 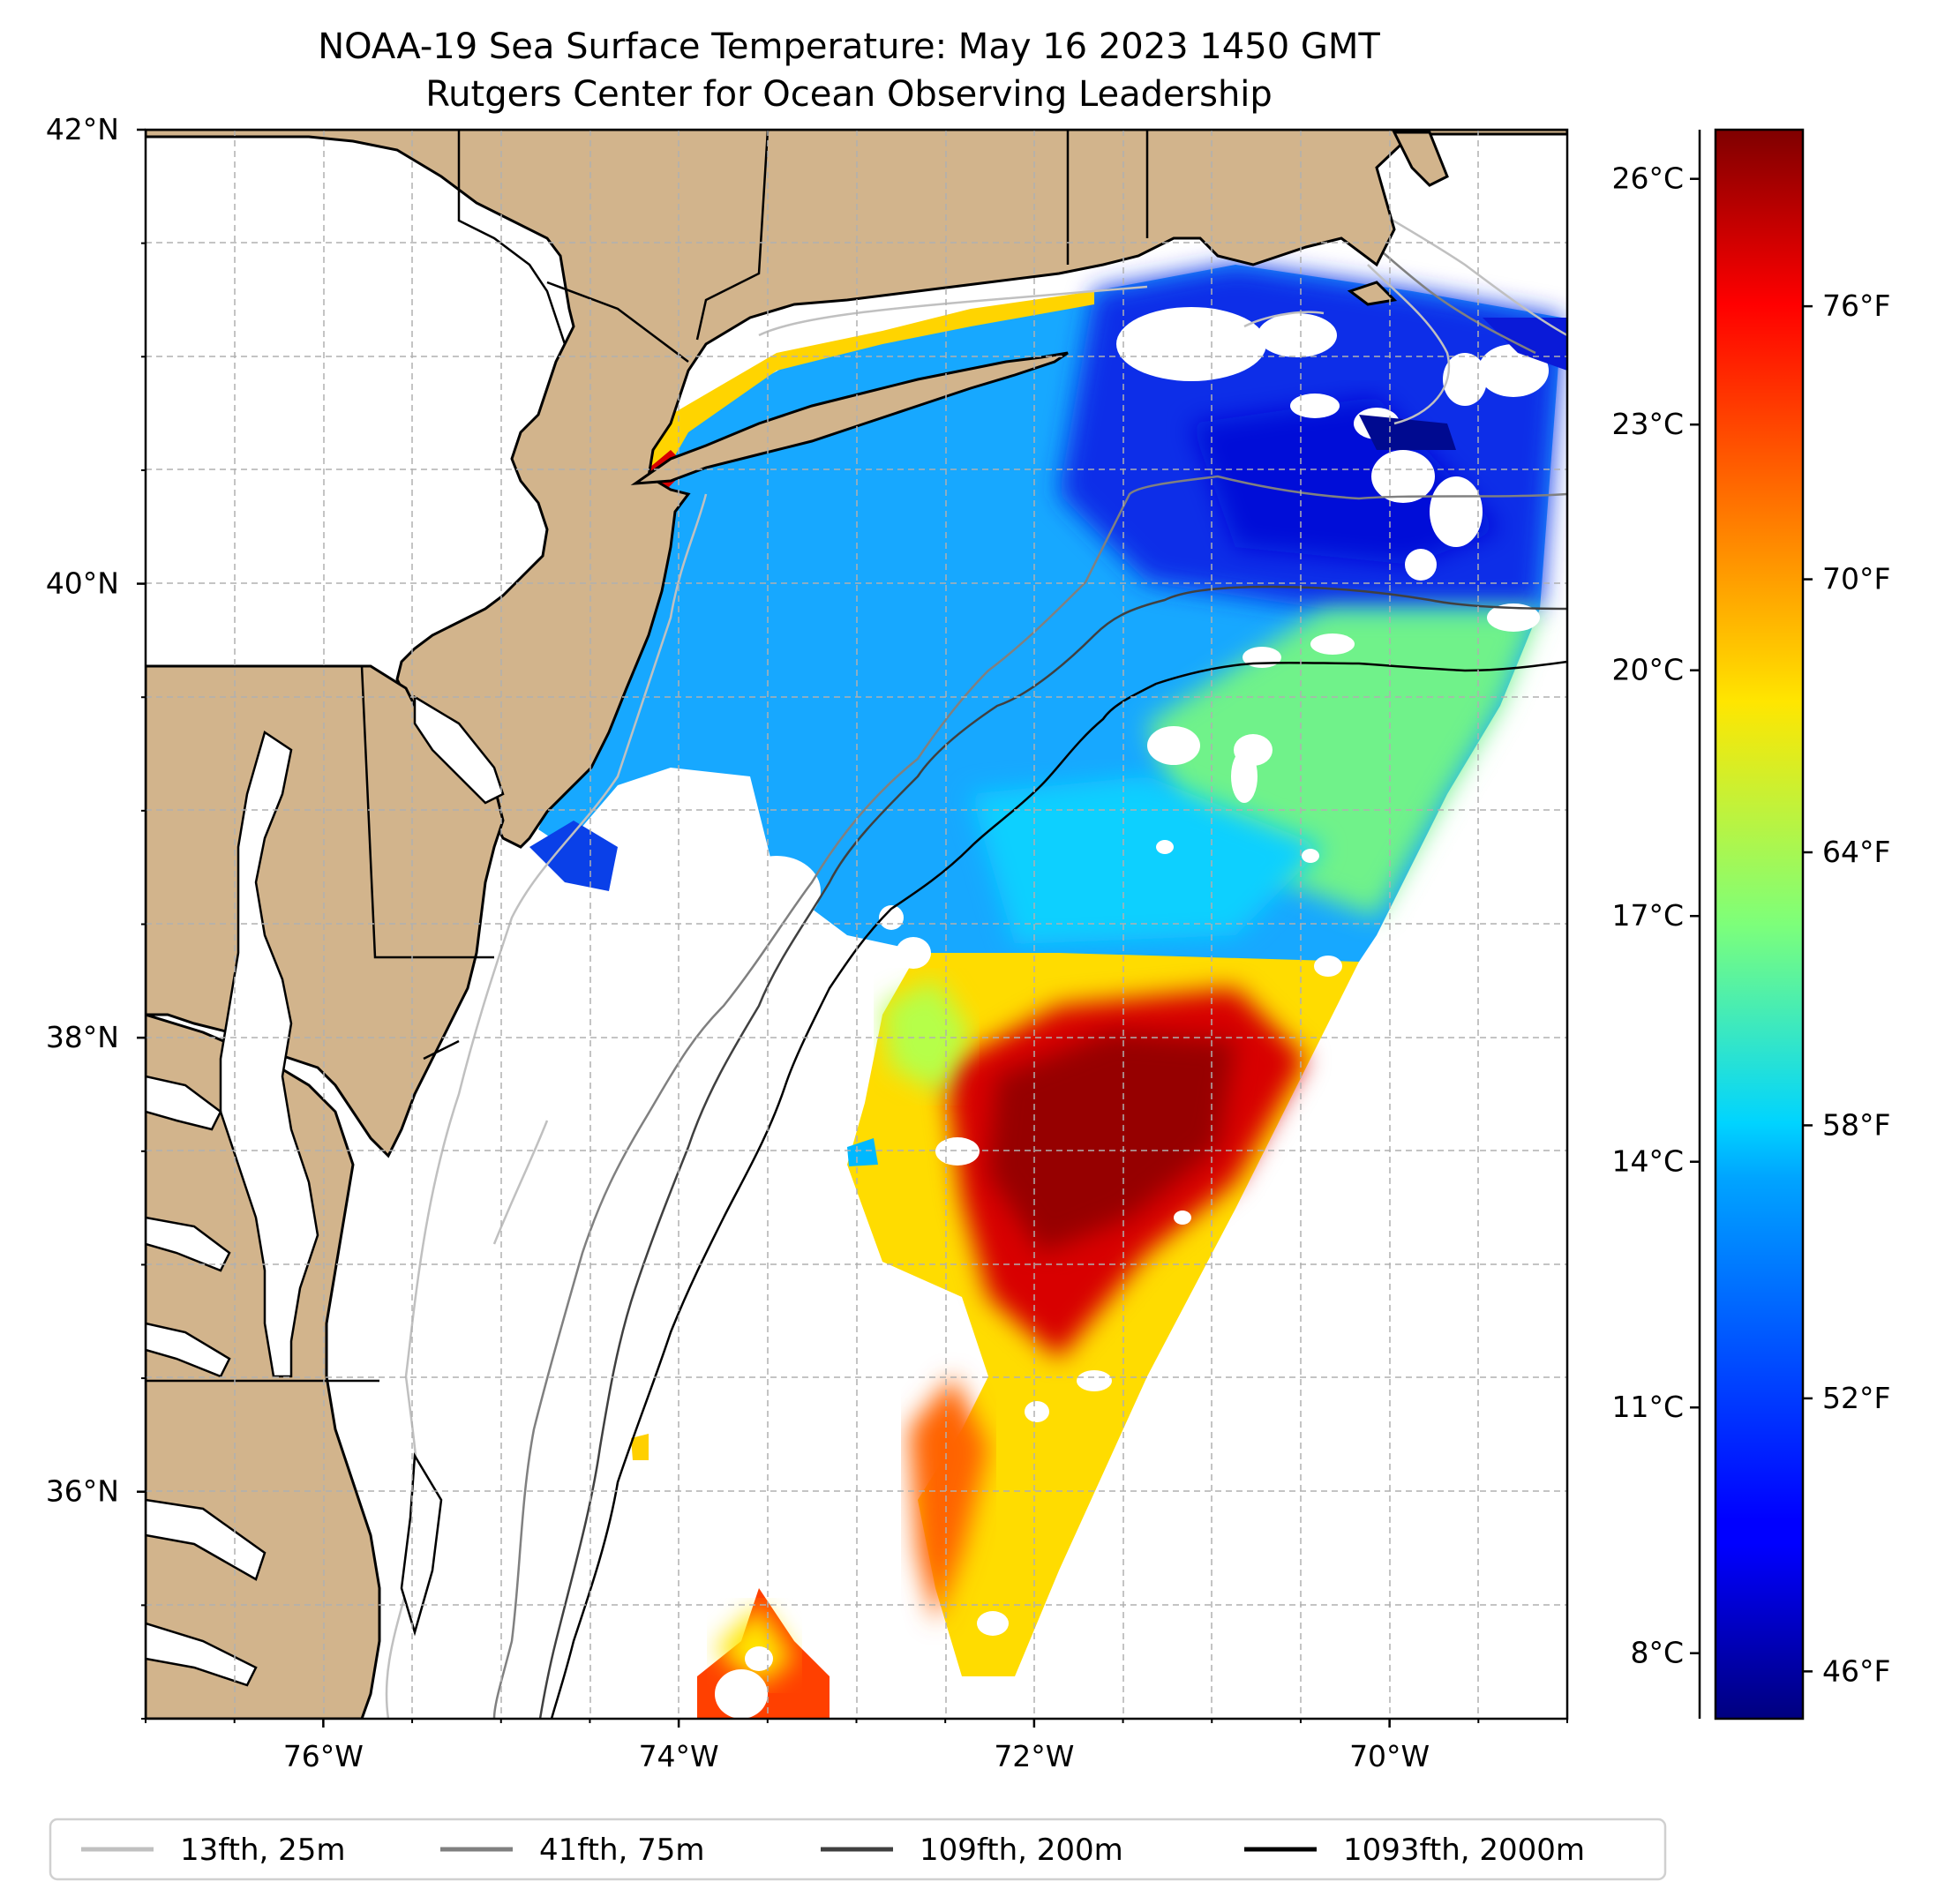 What do you see at coordinates (83, 129) in the screenshot?
I see `lat-tick-label: 42°N` at bounding box center [83, 129].